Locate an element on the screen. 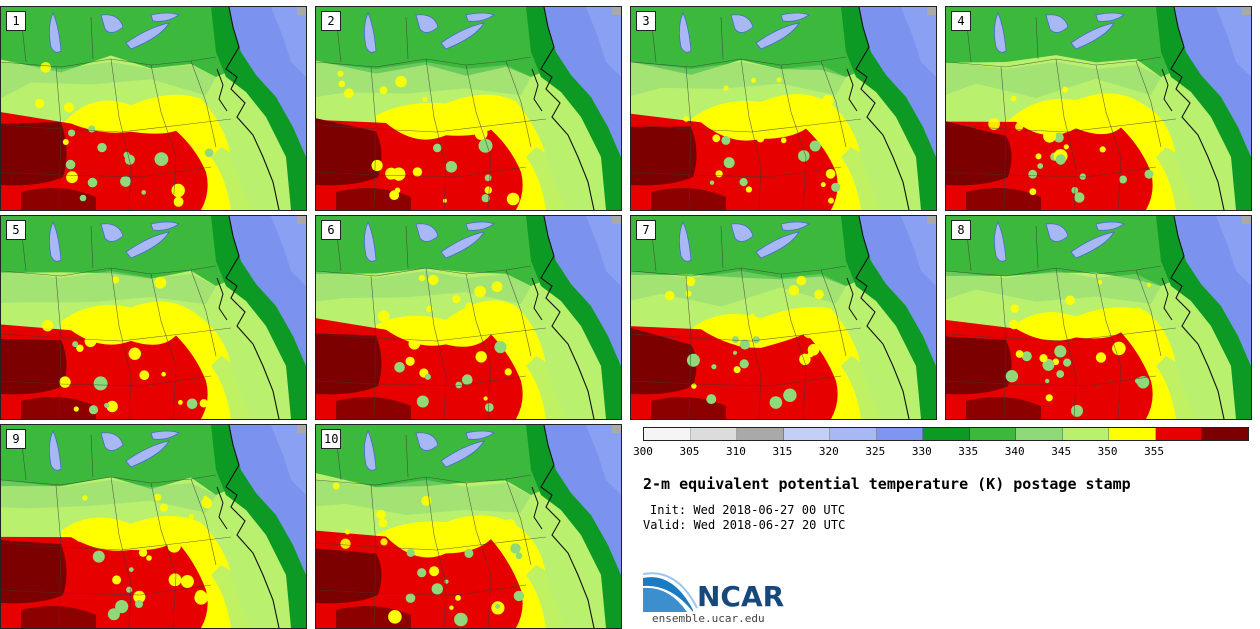  member-panel-6: 6 is located at coordinates (468, 317).